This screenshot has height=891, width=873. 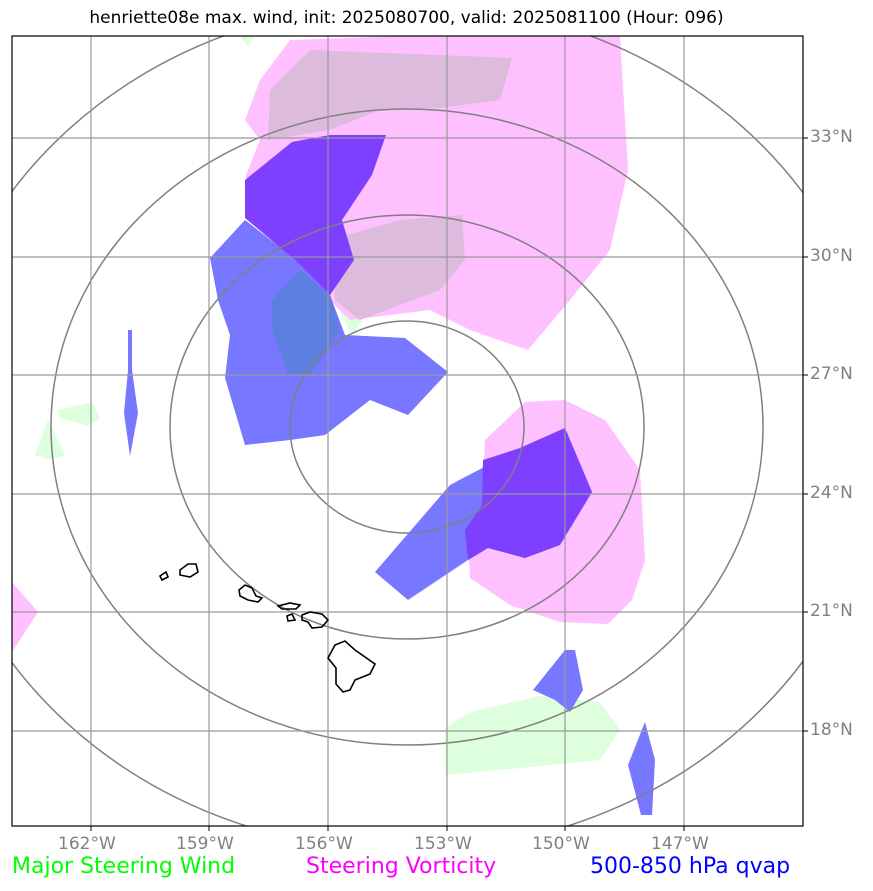 I want to click on lat-label-21n: 21°N, so click(x=831, y=611).